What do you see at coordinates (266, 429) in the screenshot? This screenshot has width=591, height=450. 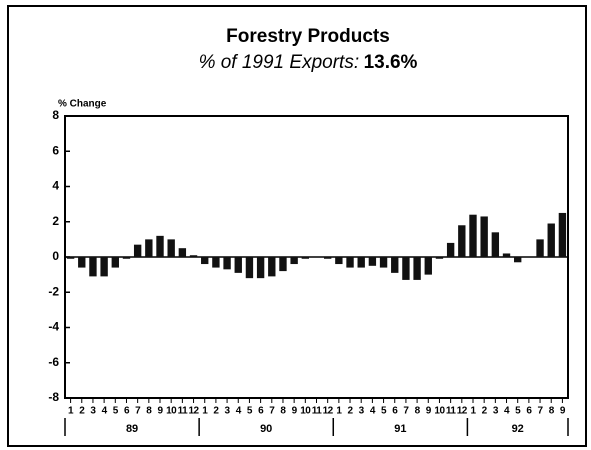 I see `x-group-label: 90` at bounding box center [266, 429].